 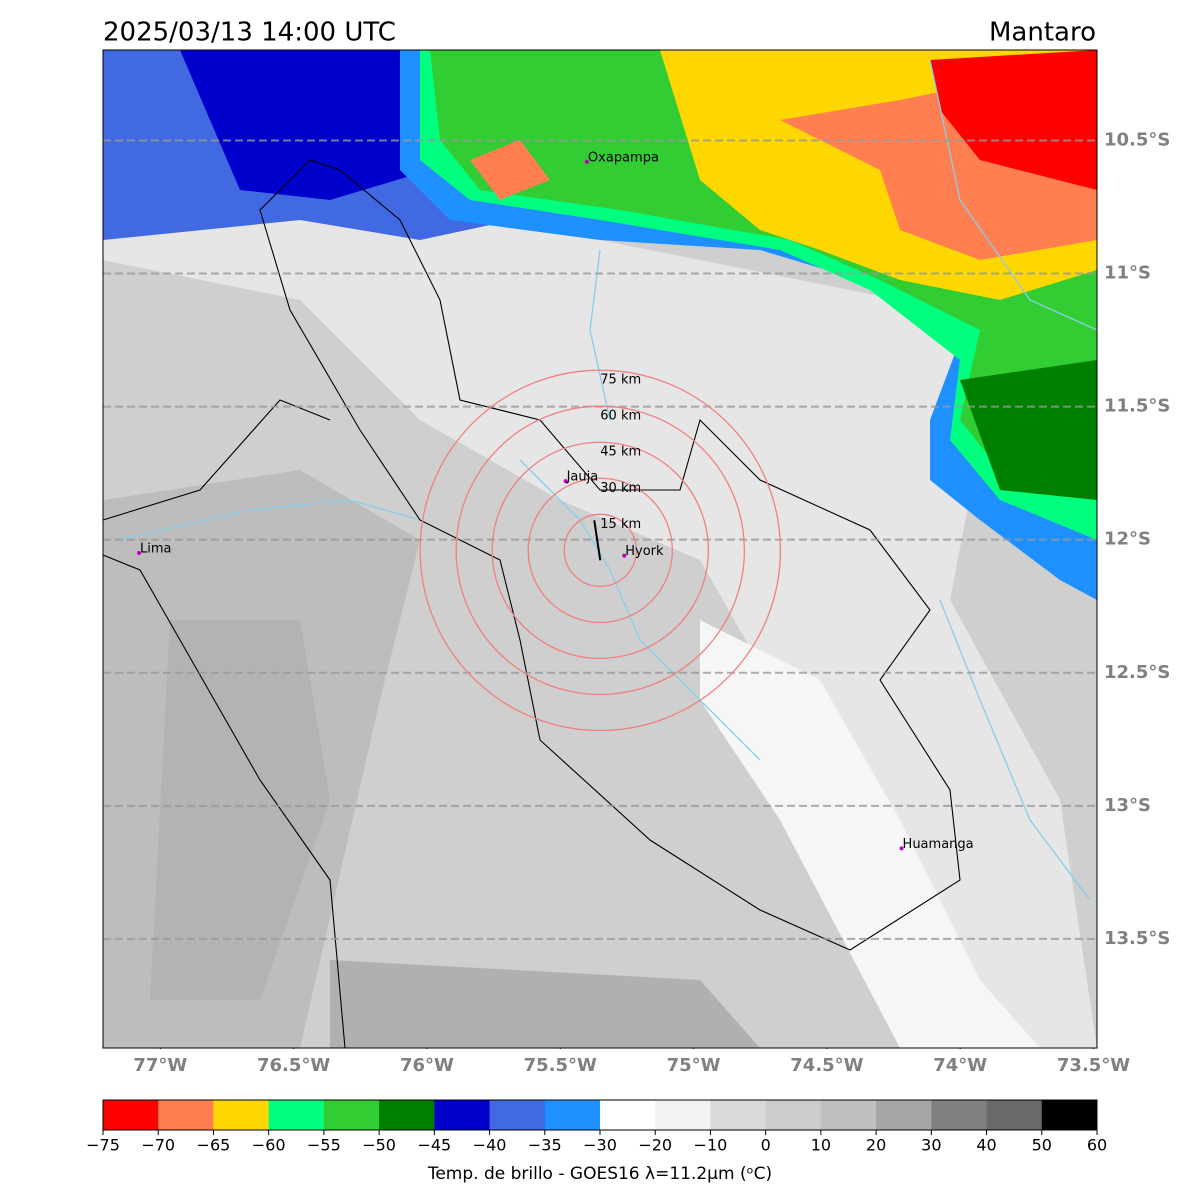 I want to click on lon-label: 76°W, so click(x=427, y=1065).